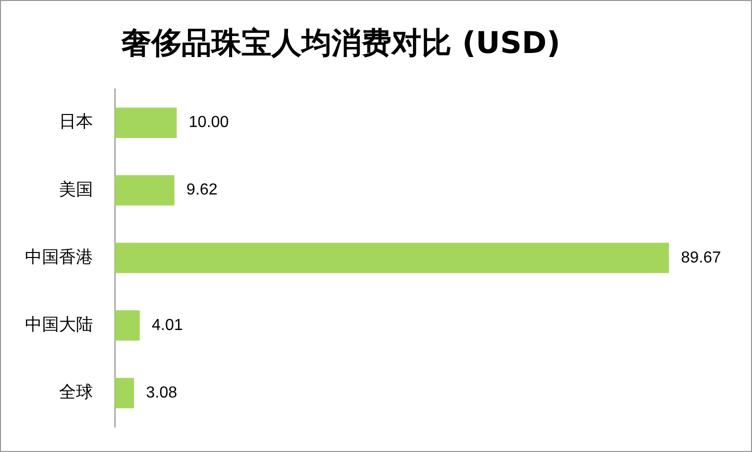 This screenshot has height=452, width=752. Describe the element at coordinates (208, 123) in the screenshot. I see `data-label: 10.00` at that location.